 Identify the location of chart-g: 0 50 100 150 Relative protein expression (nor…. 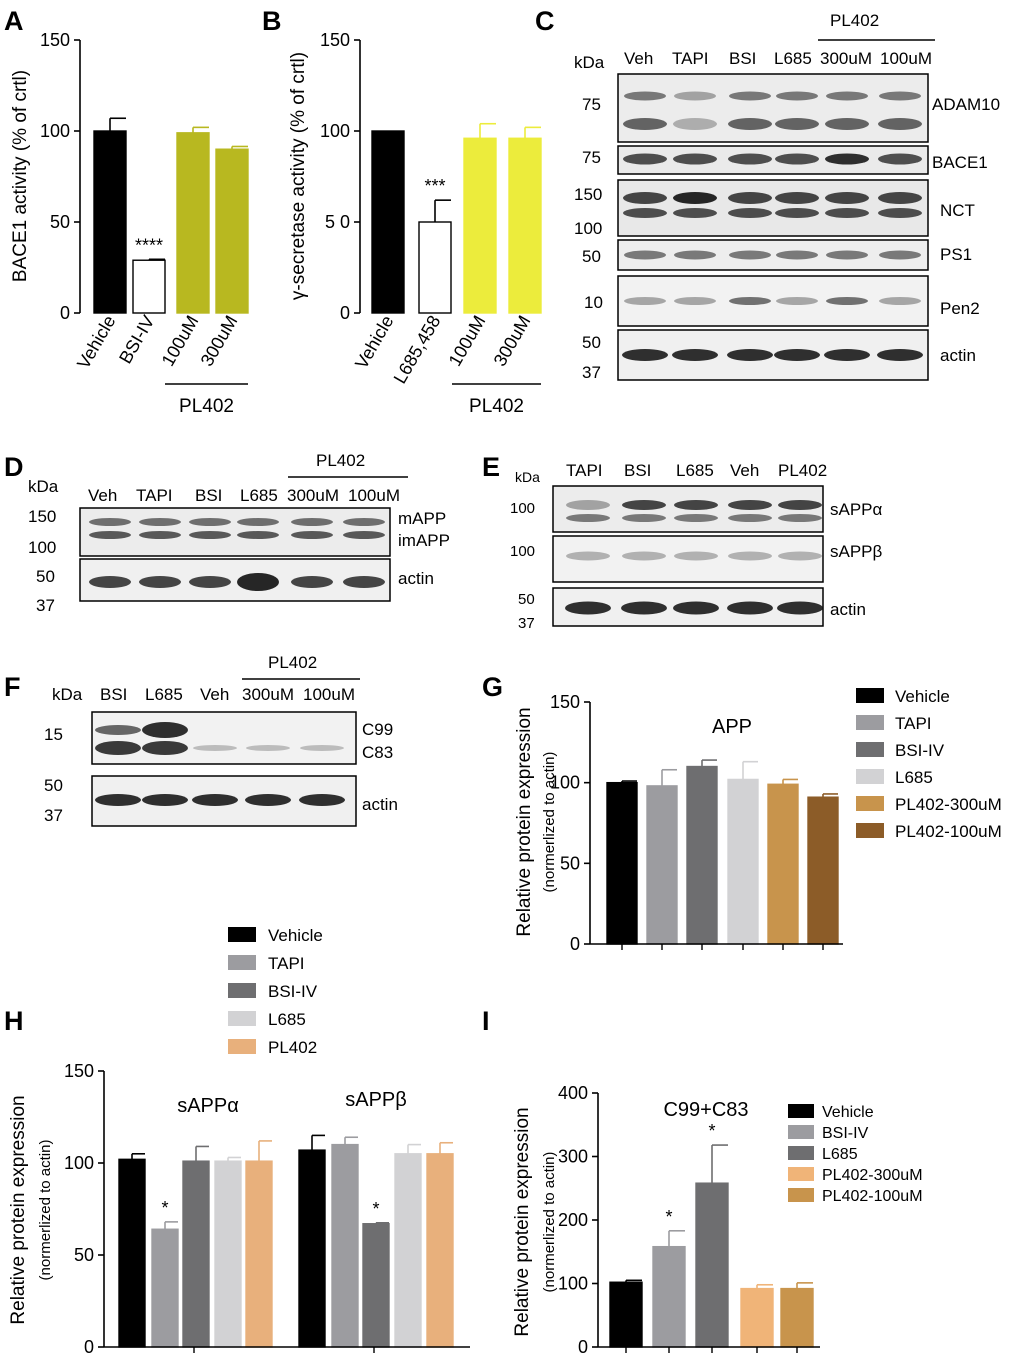
(758, 820).